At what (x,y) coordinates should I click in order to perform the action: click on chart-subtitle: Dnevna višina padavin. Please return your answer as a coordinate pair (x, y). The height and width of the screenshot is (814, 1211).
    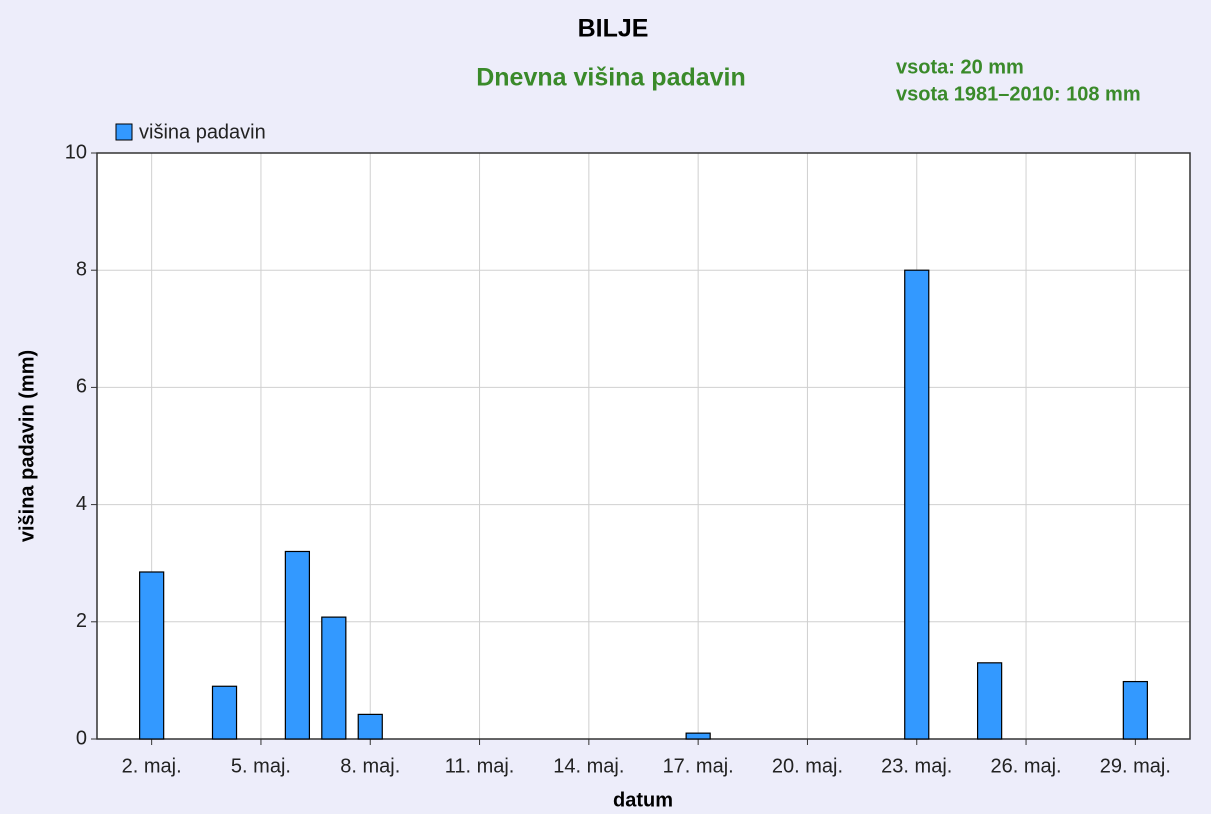
    Looking at the image, I should click on (611, 78).